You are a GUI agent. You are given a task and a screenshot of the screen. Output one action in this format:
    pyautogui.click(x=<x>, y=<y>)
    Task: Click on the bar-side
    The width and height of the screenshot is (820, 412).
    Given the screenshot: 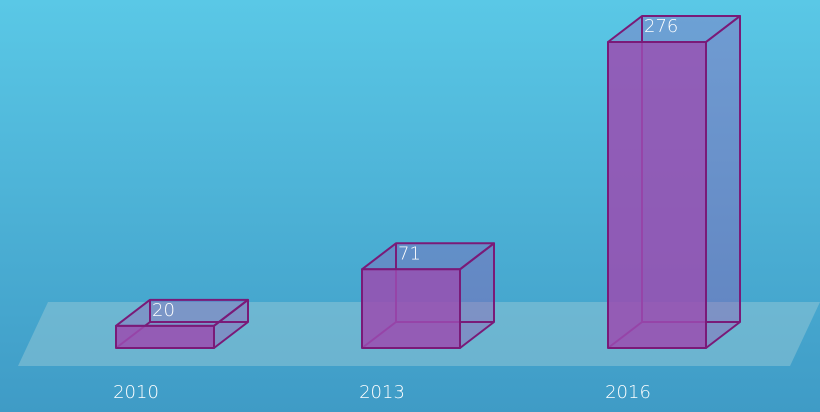 What is the action you would take?
    pyautogui.click(x=723, y=182)
    